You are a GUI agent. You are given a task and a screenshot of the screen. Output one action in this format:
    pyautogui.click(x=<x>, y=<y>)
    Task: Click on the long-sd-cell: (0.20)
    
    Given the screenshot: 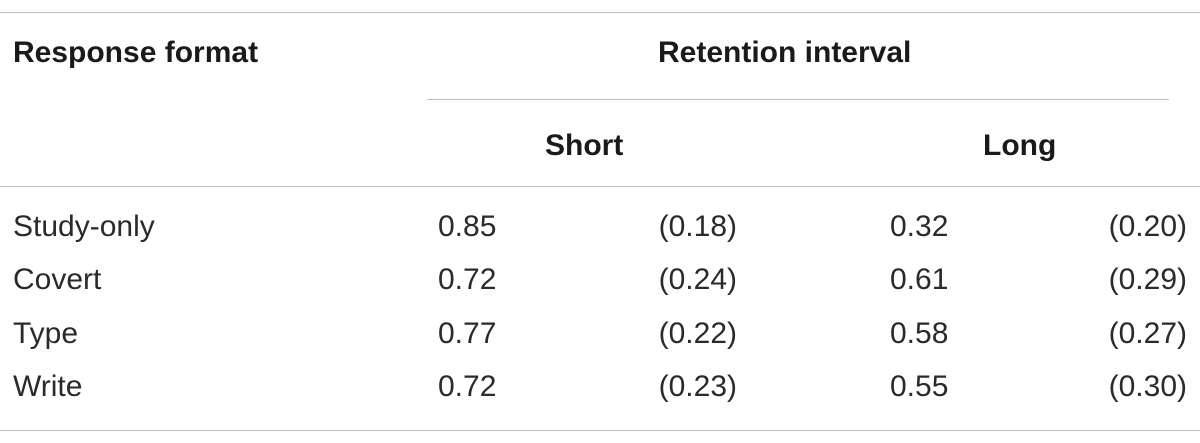 What is the action you would take?
    pyautogui.click(x=1147, y=226)
    